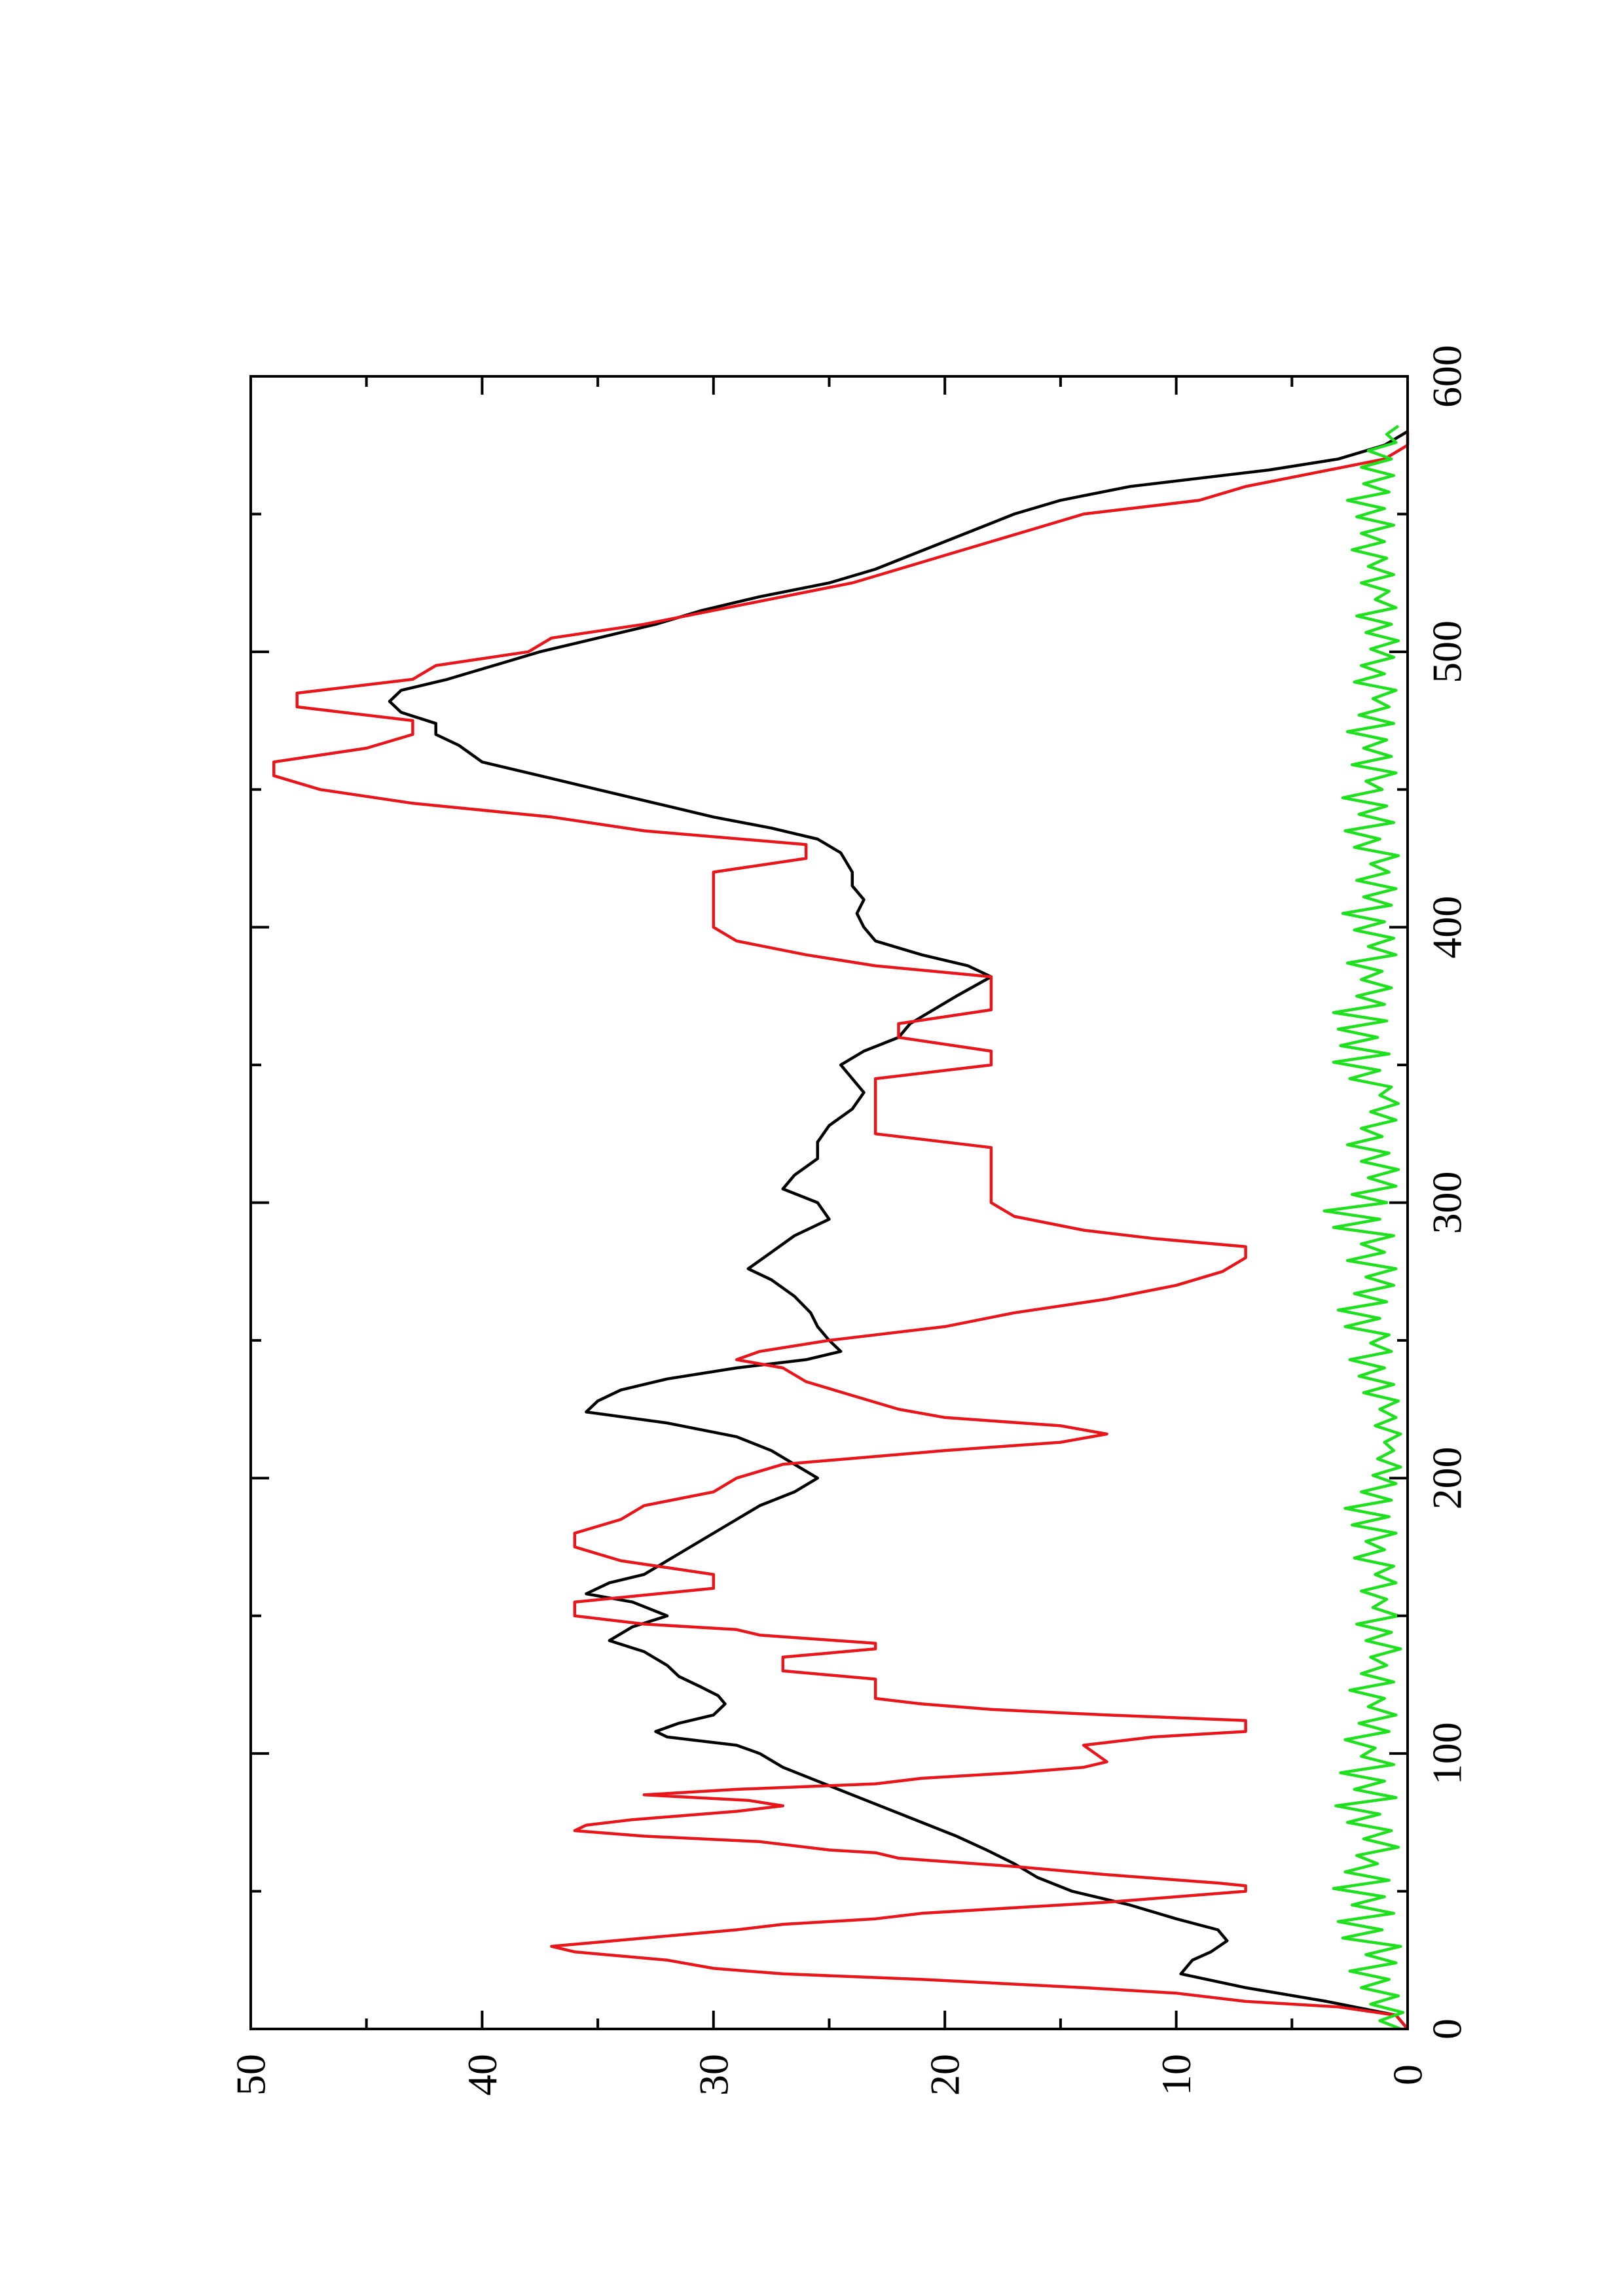 The height and width of the screenshot is (2296, 1623). Describe the element at coordinates (1447, 1203) in the screenshot. I see `x-tick-label: 300` at that location.